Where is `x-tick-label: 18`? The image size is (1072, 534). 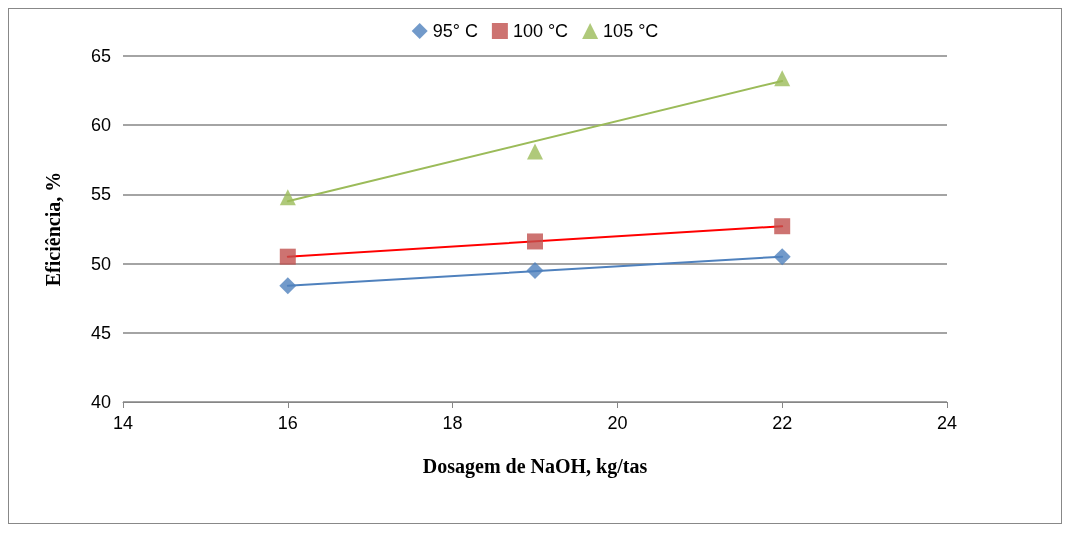
x-tick-label: 18 is located at coordinates (452, 423).